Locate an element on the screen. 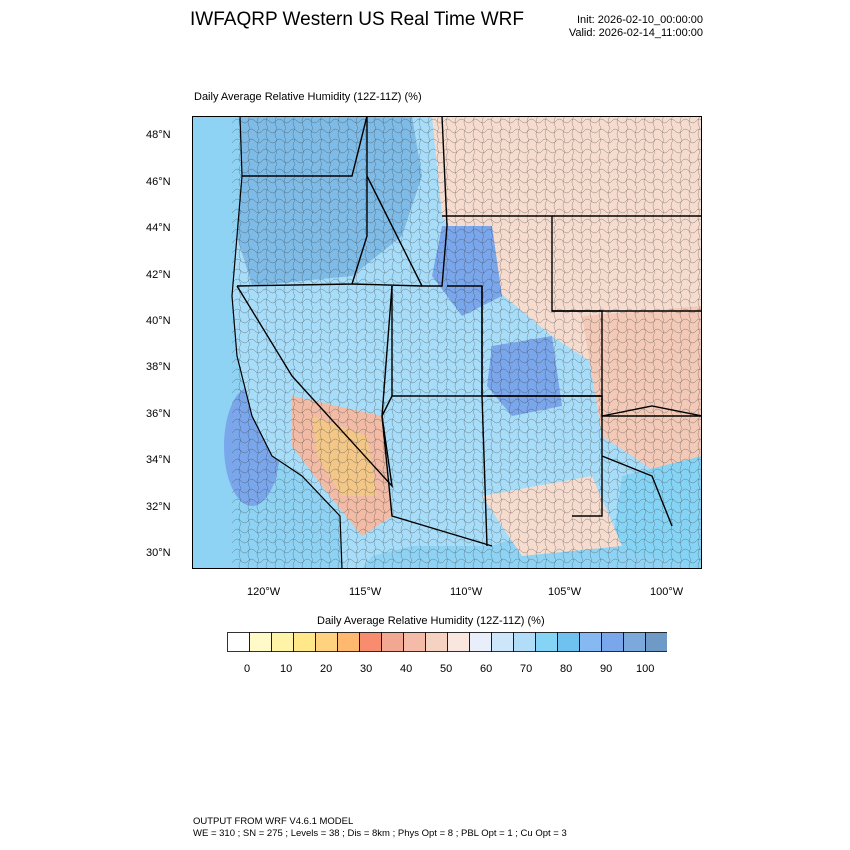  coastline is located at coordinates (287, 342).